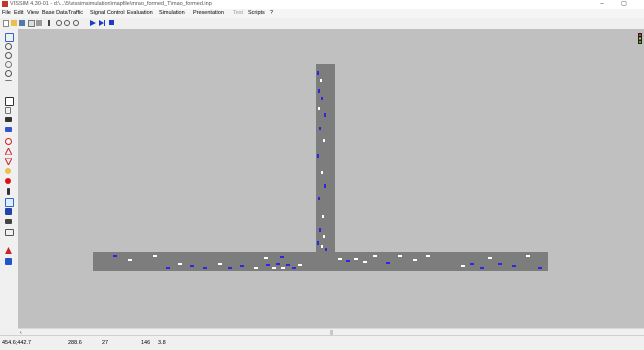  I want to click on maximize-button: ▢, so click(624, 4).